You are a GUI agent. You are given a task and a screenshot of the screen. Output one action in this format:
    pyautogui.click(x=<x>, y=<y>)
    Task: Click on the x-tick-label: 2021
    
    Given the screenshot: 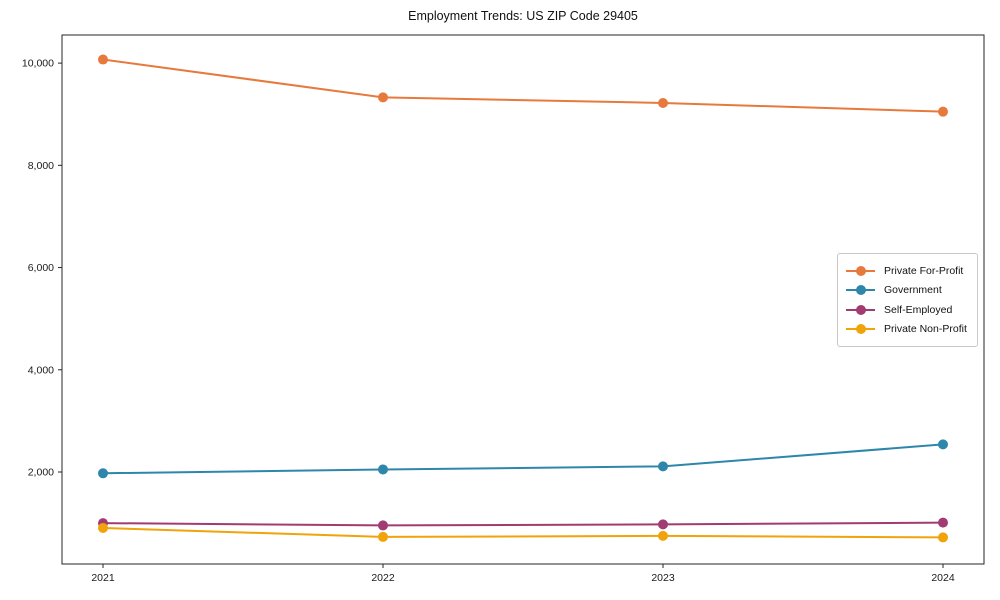 What is the action you would take?
    pyautogui.click(x=103, y=578)
    